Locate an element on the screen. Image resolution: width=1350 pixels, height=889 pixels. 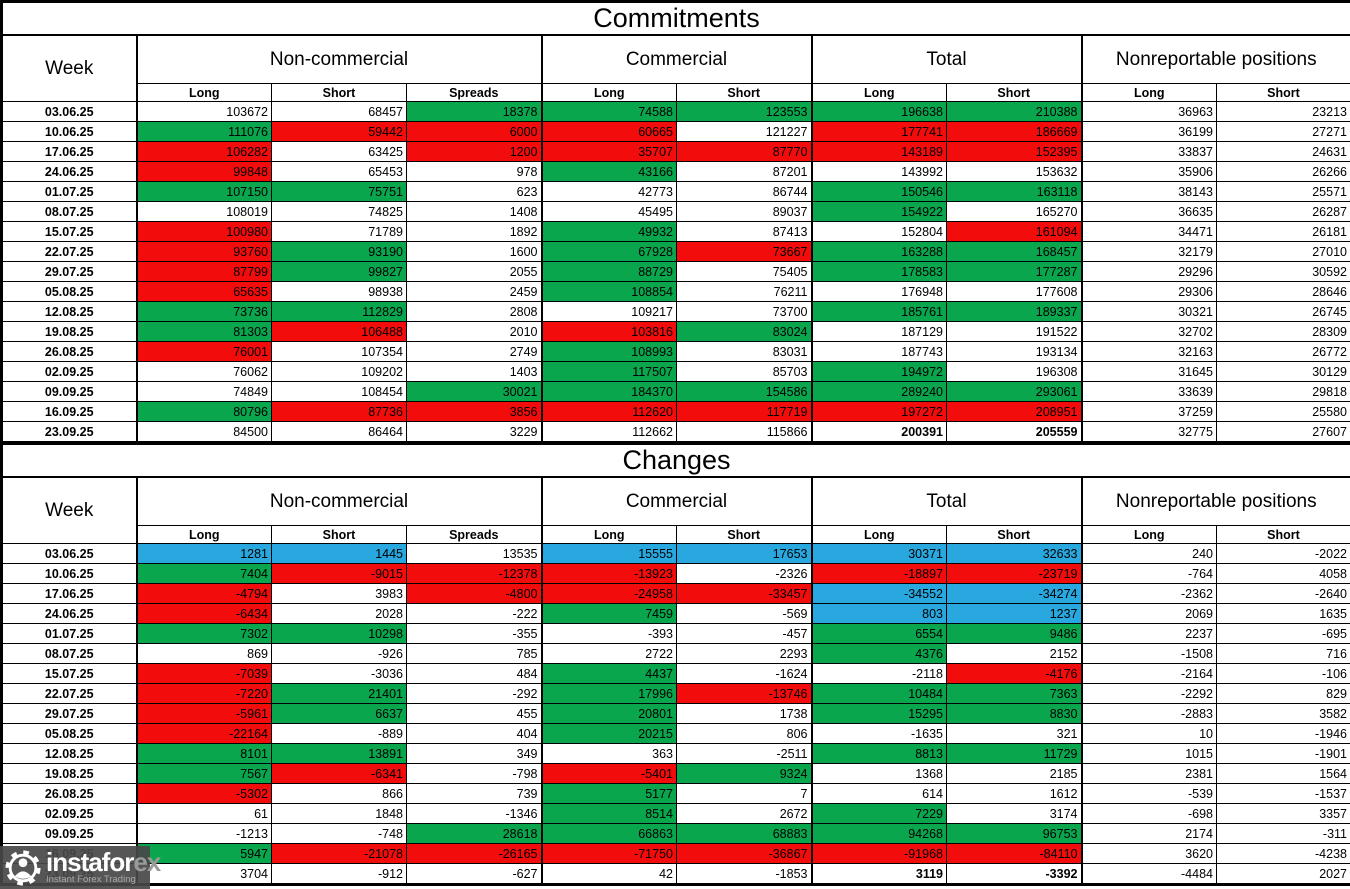
week-cell: 12.08.25 is located at coordinates (69, 311).